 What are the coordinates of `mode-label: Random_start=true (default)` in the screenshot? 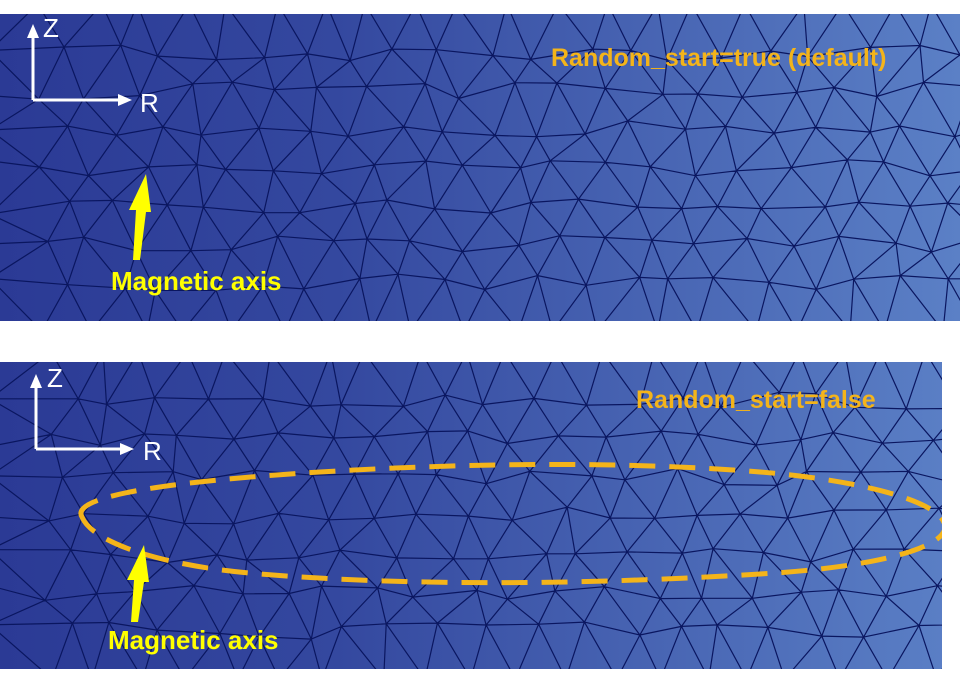 It's located at (719, 58).